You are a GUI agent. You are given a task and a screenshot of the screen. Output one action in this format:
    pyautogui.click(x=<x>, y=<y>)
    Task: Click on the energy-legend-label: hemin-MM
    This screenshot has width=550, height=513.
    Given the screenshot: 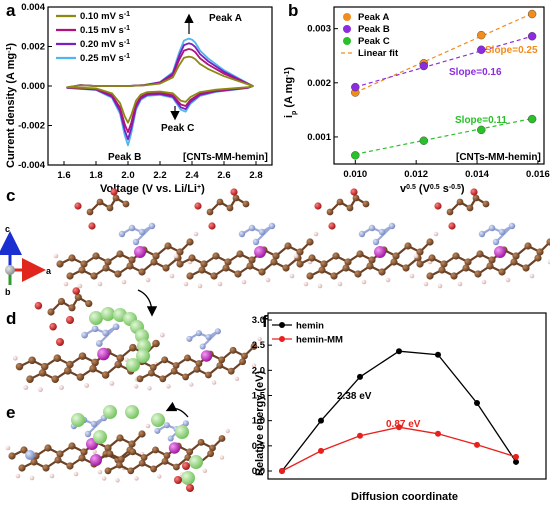 What is the action you would take?
    pyautogui.click(x=319, y=340)
    